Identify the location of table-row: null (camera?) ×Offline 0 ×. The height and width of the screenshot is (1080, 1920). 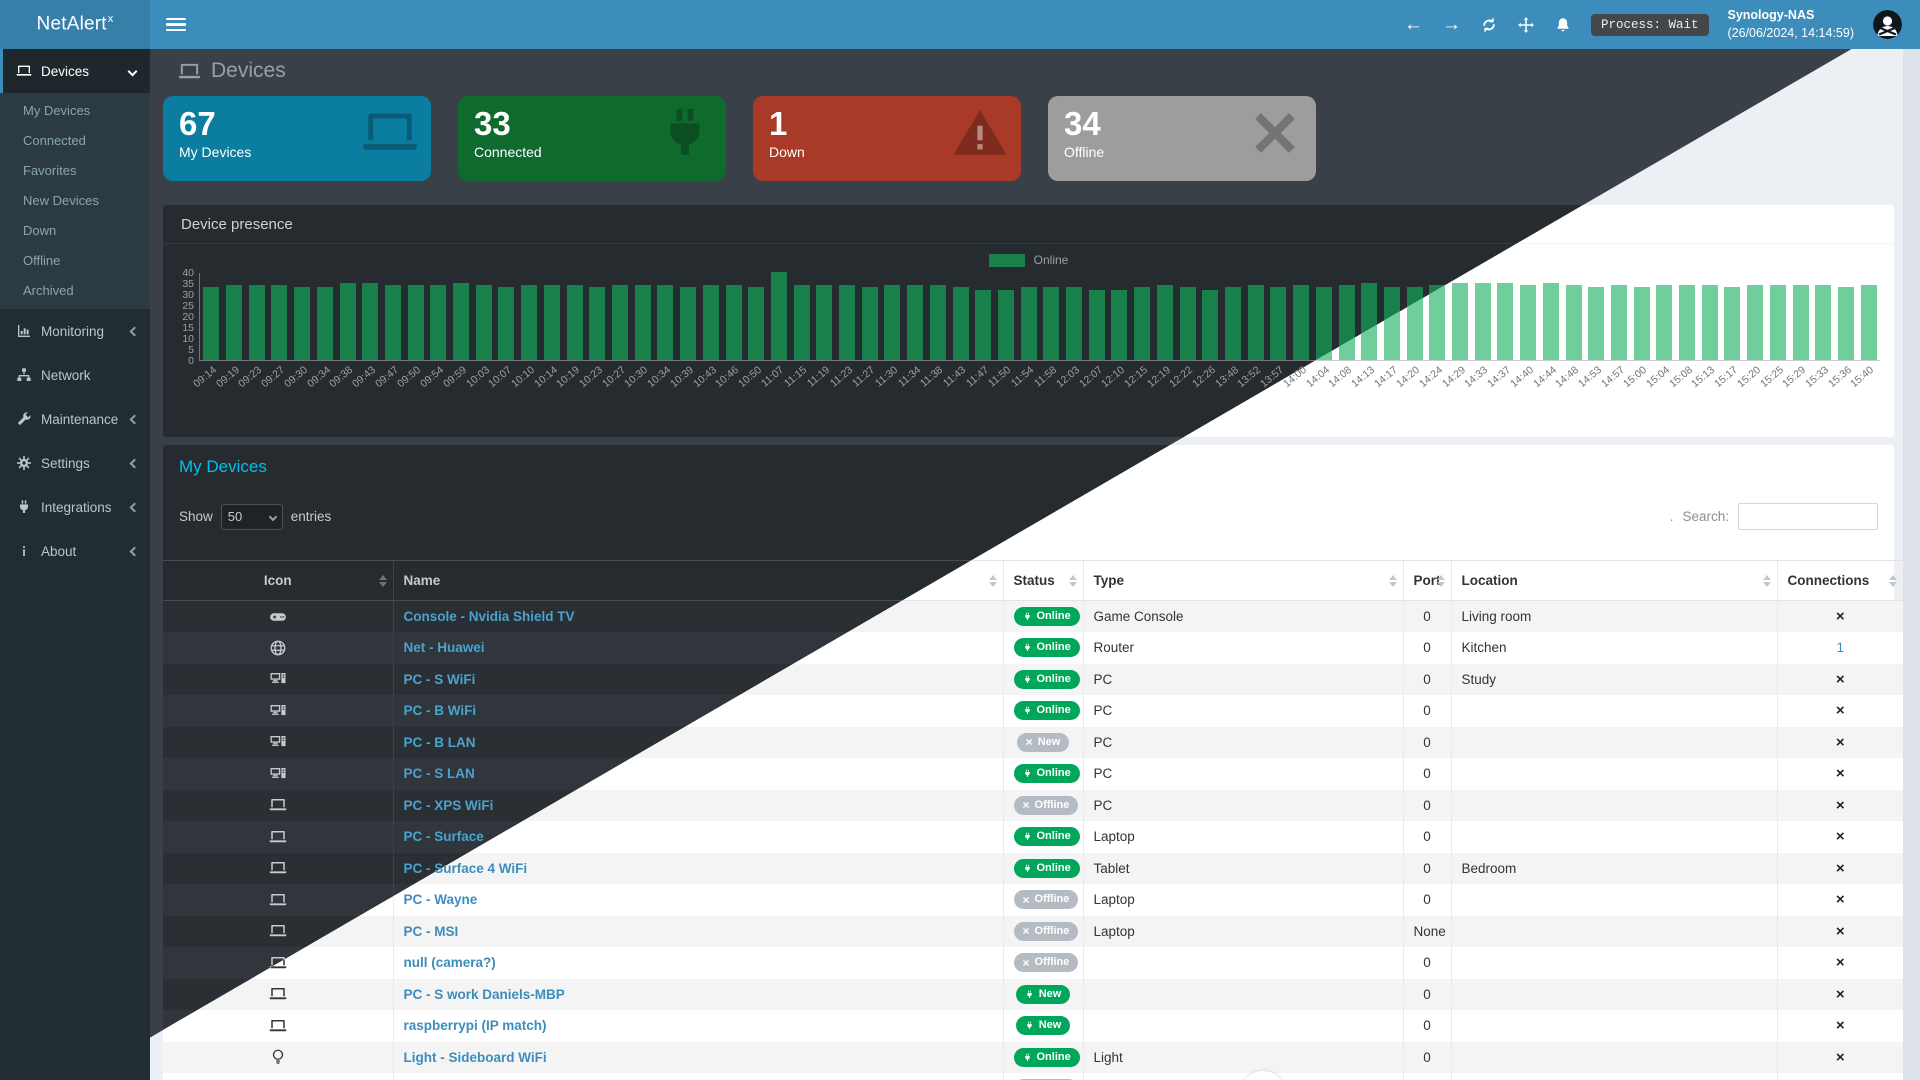
(1033, 963).